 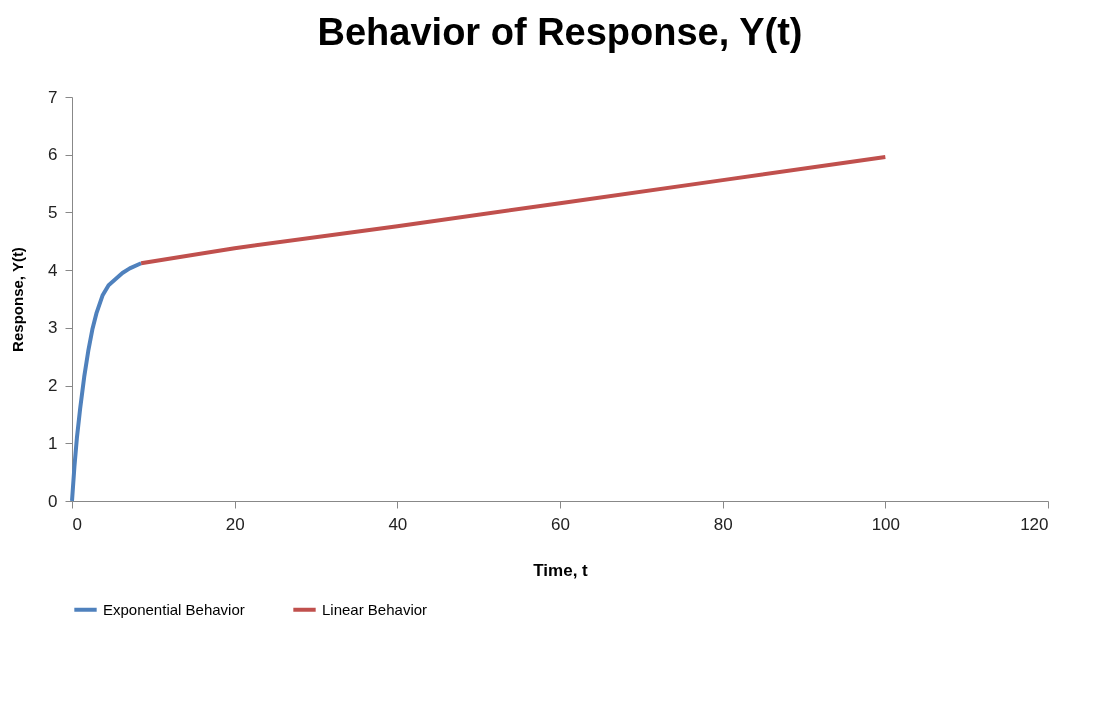 I want to click on y-tick-label: 3, so click(x=53, y=328).